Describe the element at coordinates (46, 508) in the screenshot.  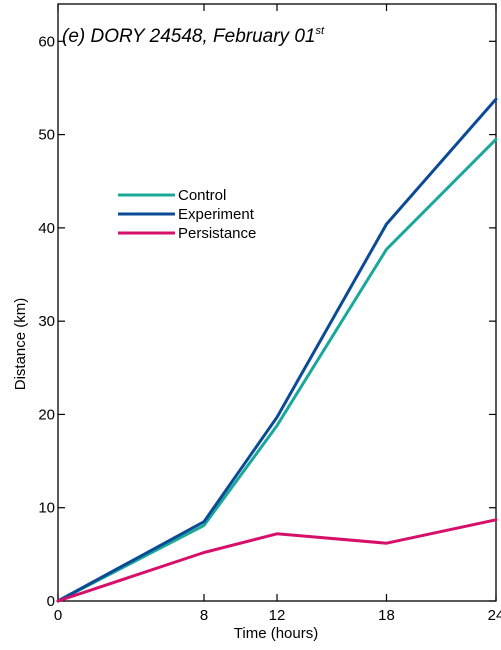
I see `y-tick-label: 10` at that location.